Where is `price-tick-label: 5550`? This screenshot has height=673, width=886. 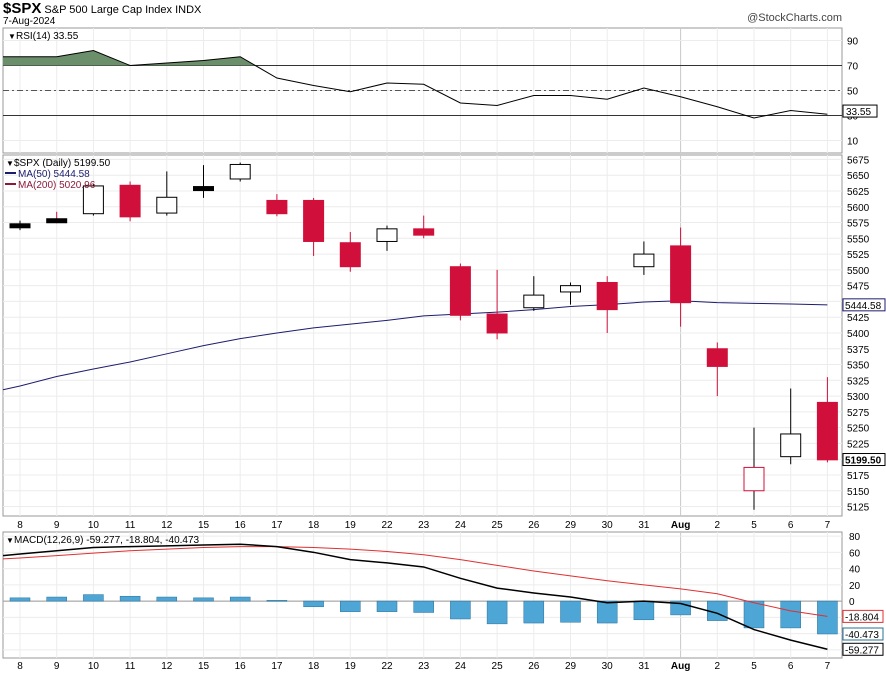
price-tick-label: 5550 is located at coordinates (858, 239).